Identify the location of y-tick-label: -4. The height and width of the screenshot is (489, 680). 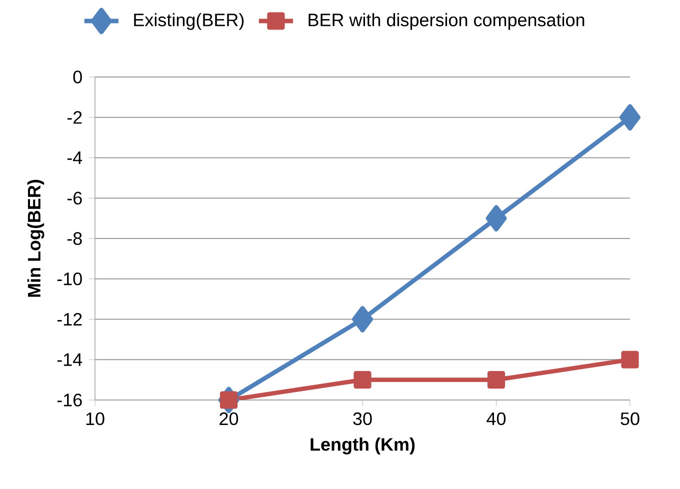
(74, 158).